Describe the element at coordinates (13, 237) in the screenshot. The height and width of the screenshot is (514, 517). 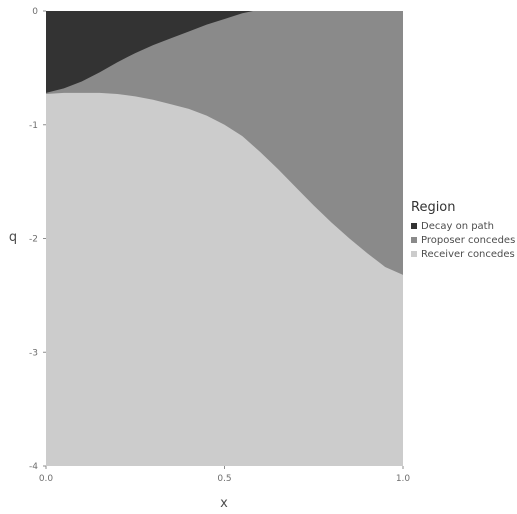
I see `y-axis-title: q` at that location.